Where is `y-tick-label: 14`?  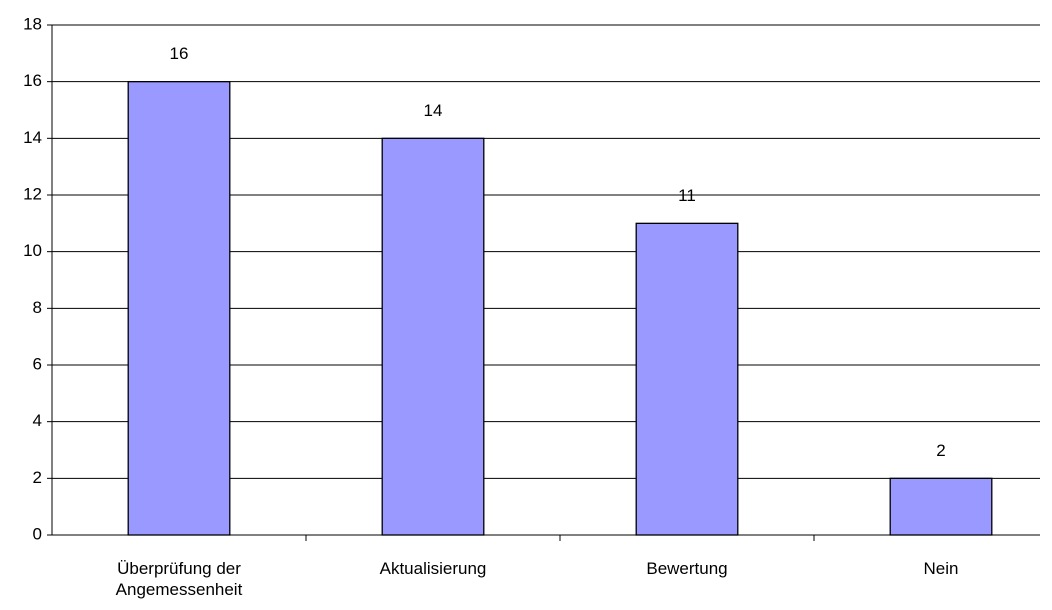 y-tick-label: 14 is located at coordinates (32, 137).